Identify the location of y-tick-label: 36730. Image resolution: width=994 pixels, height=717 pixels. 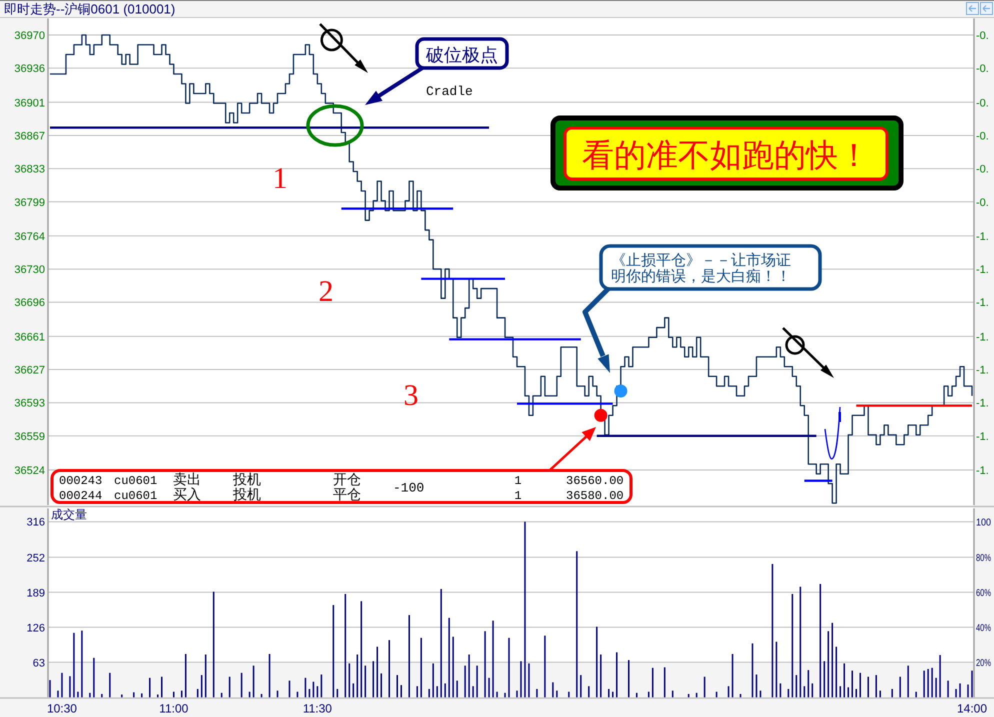
(29, 270).